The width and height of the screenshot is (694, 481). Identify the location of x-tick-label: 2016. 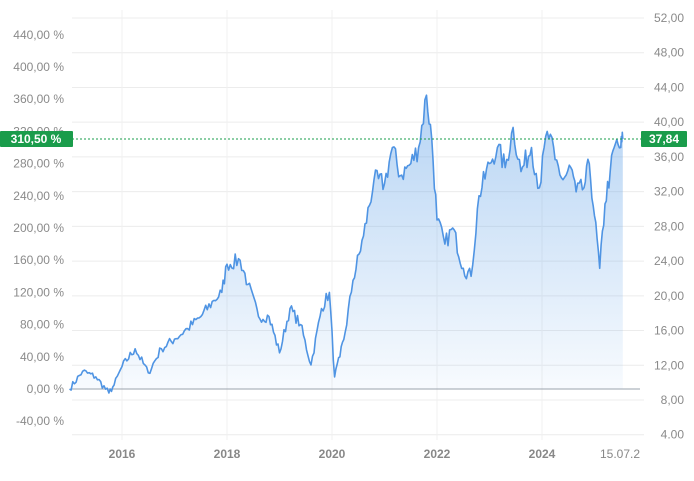
(122, 454).